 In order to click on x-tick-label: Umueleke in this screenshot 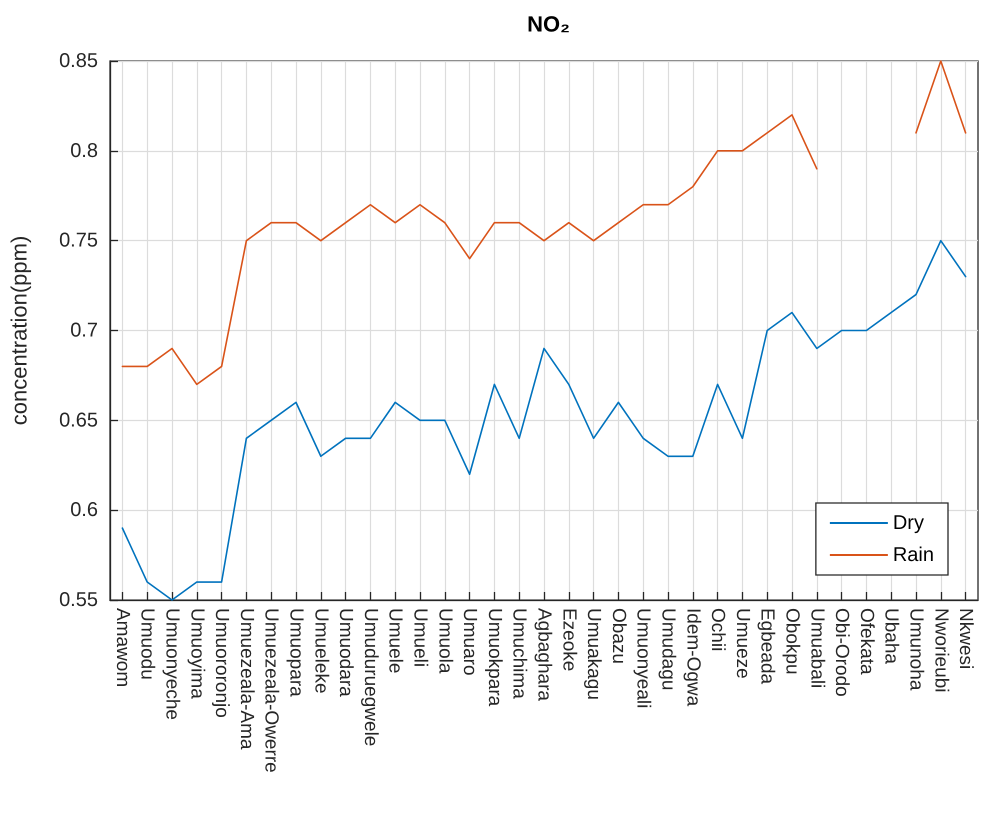, I will do `click(321, 651)`.